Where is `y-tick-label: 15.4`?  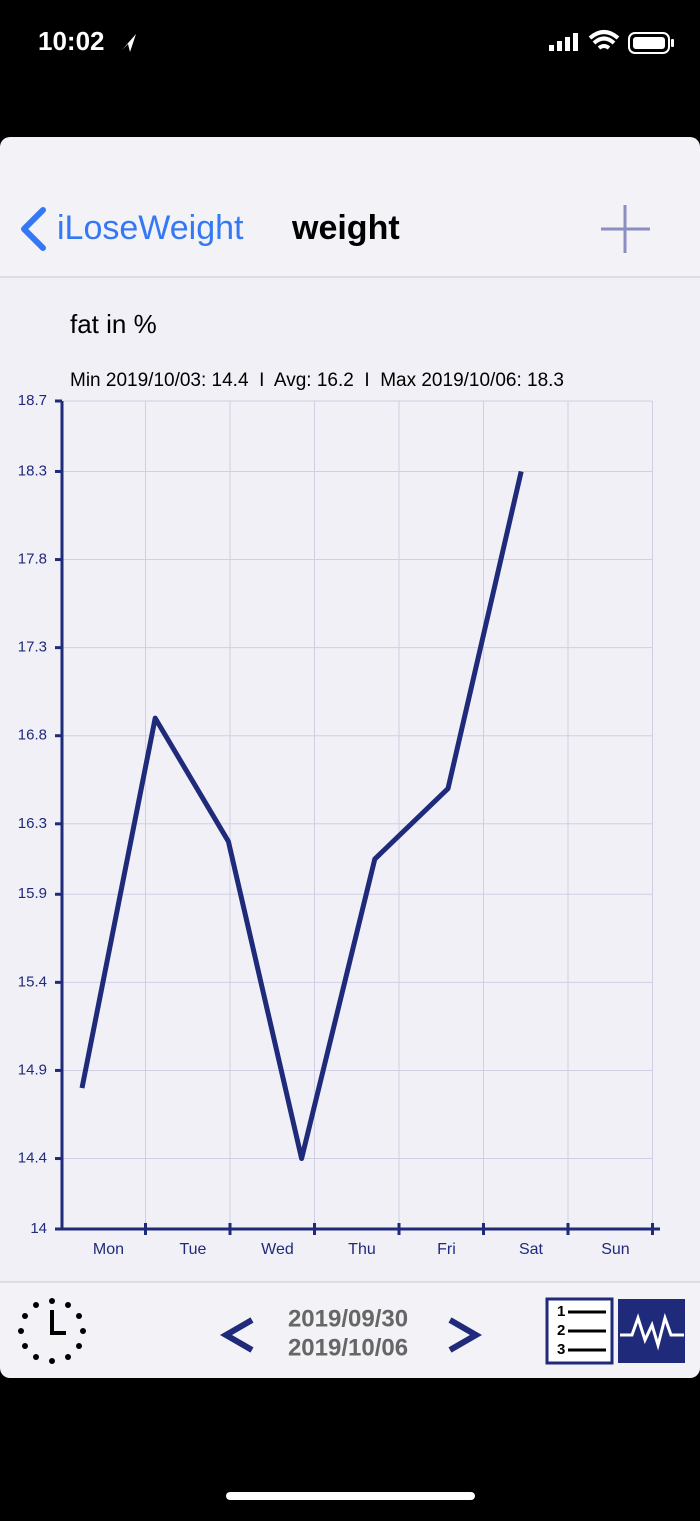
y-tick-label: 15.4 is located at coordinates (32, 981).